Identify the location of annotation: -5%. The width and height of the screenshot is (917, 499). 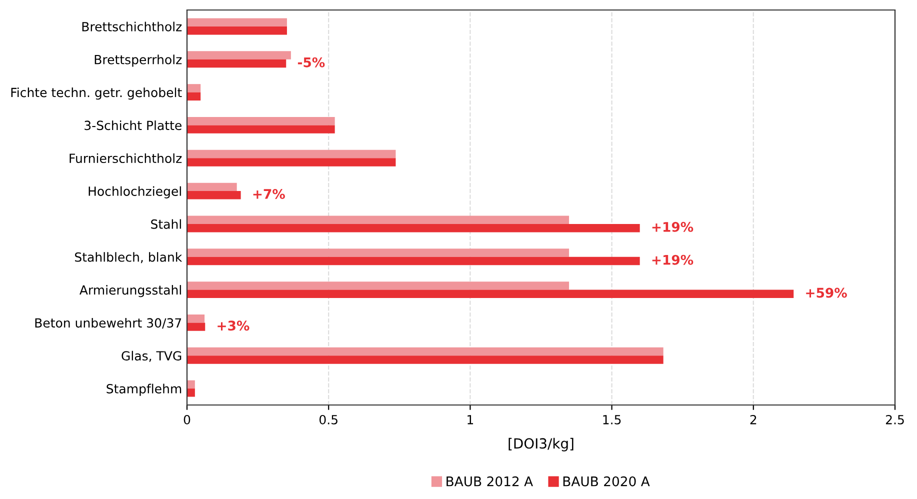
(311, 62).